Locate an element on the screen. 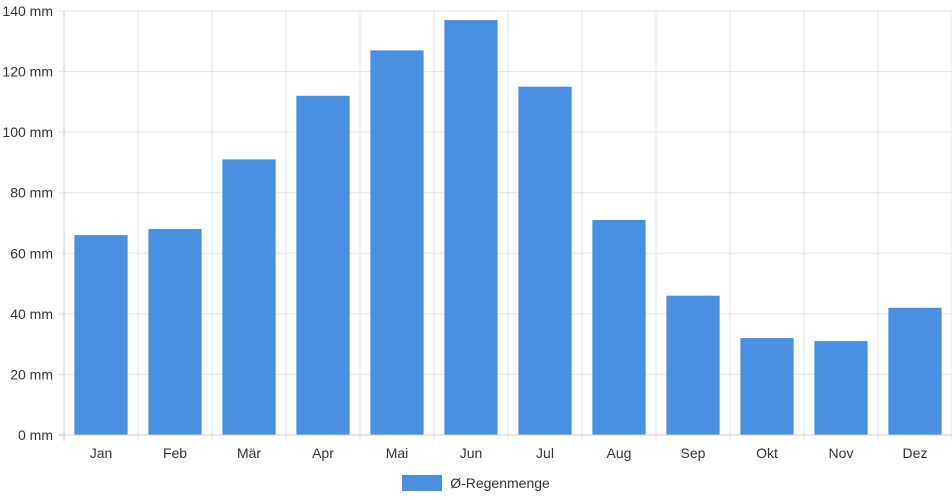  legend: Ø-Regenmenge is located at coordinates (476, 483).